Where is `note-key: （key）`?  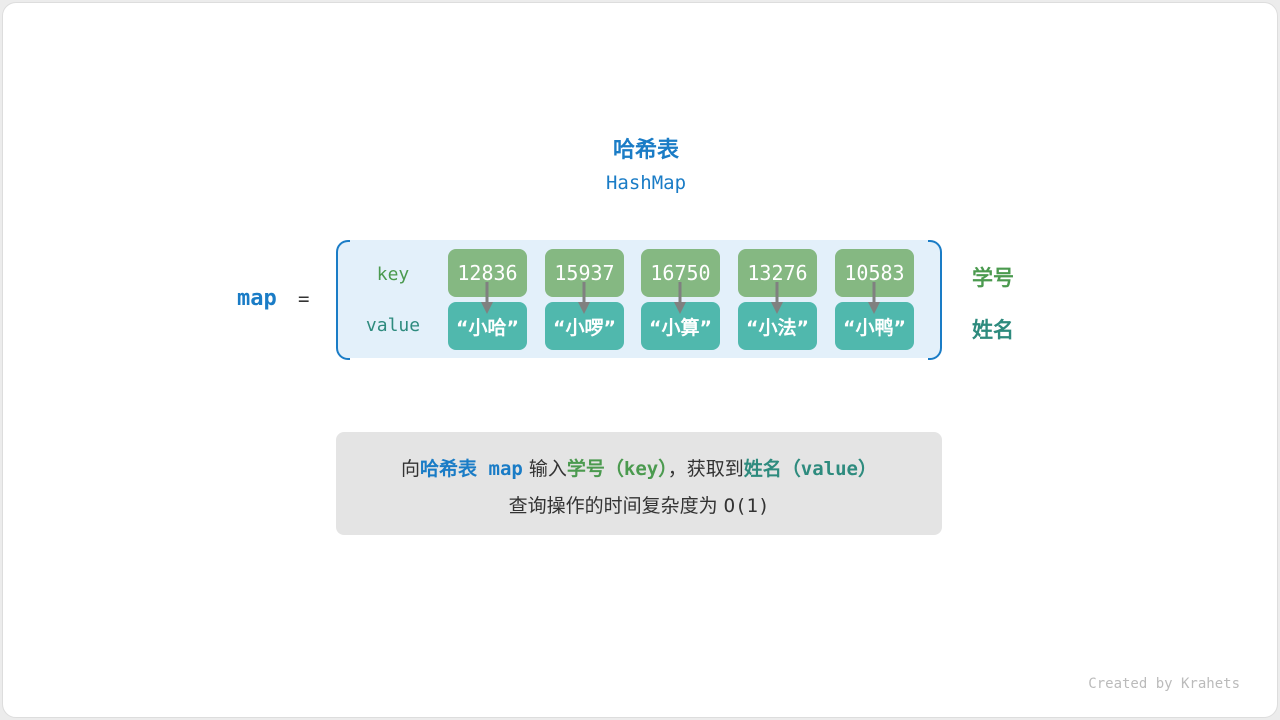 note-key: （key） is located at coordinates (636, 469).